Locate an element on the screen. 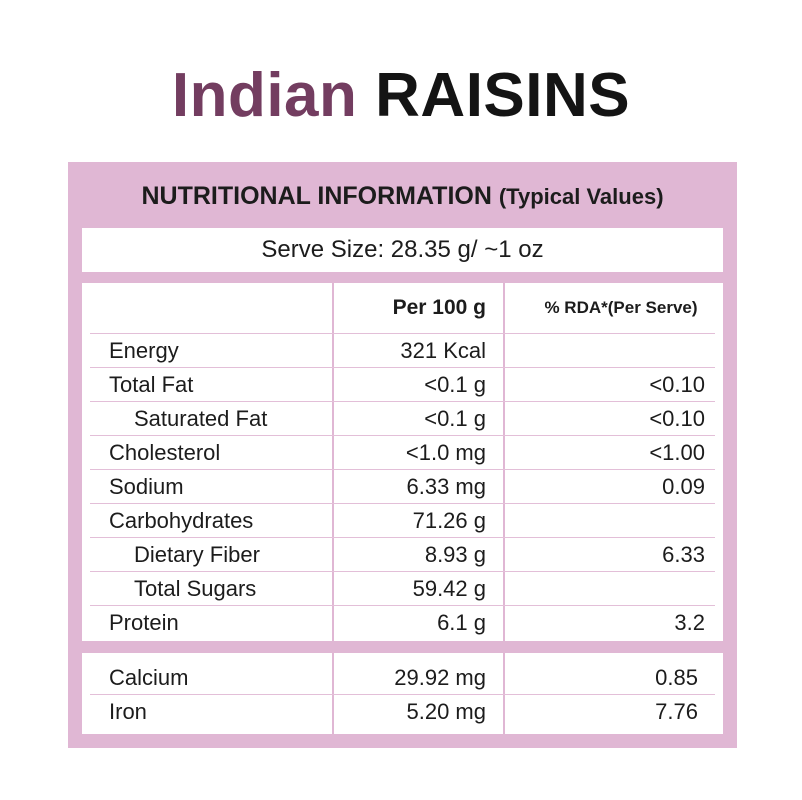  per100-value: 8.93 g is located at coordinates (455, 554).